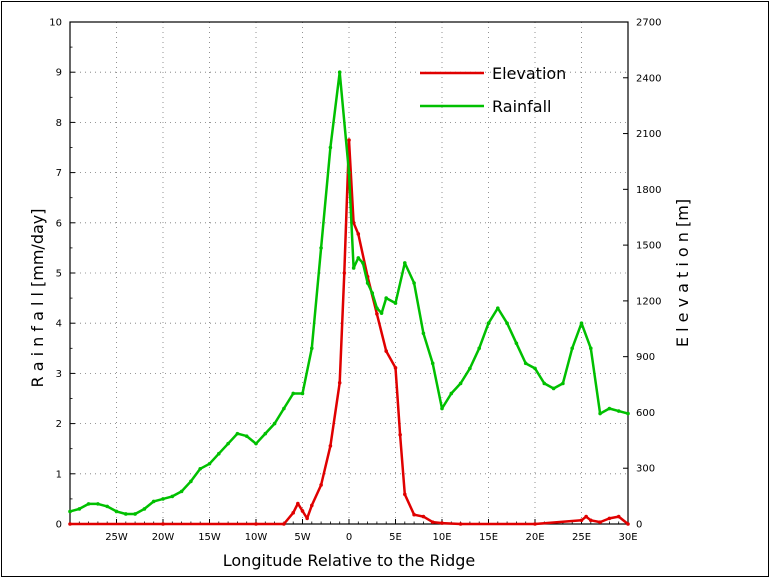 The height and width of the screenshot is (580, 772). I want to click on x-tick-label: 25W, so click(116, 537).